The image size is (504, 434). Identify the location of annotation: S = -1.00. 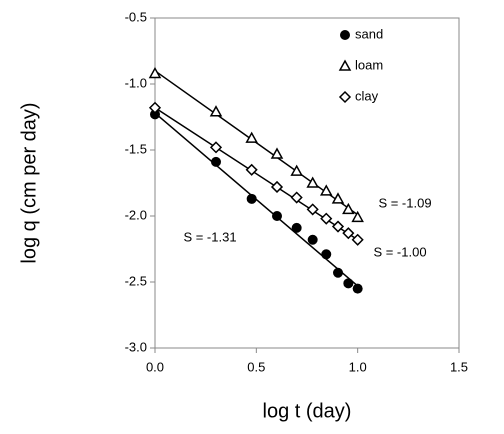
(399, 251).